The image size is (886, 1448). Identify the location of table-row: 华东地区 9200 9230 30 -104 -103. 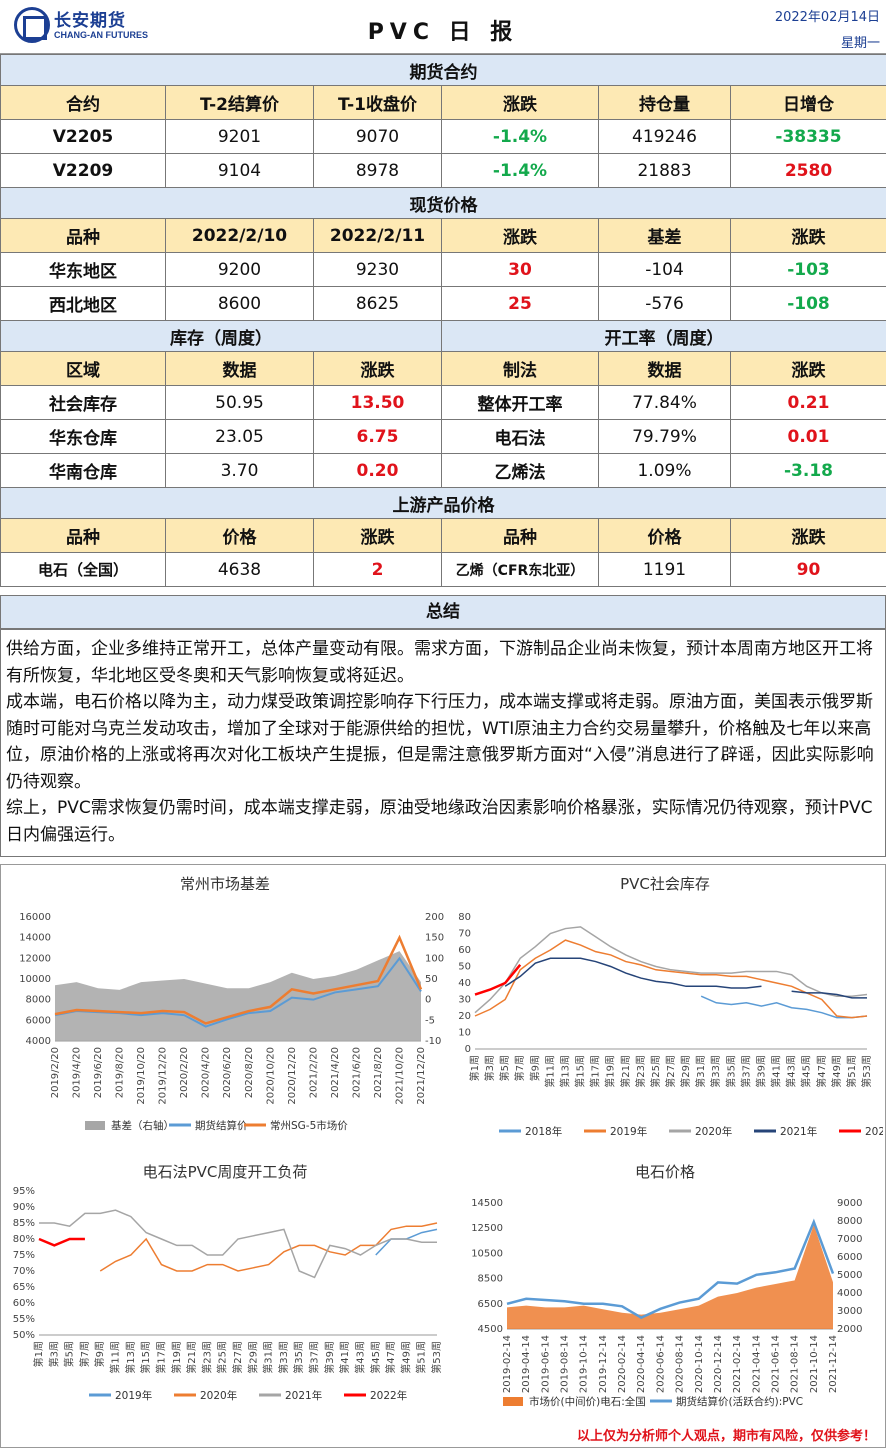
(443, 269).